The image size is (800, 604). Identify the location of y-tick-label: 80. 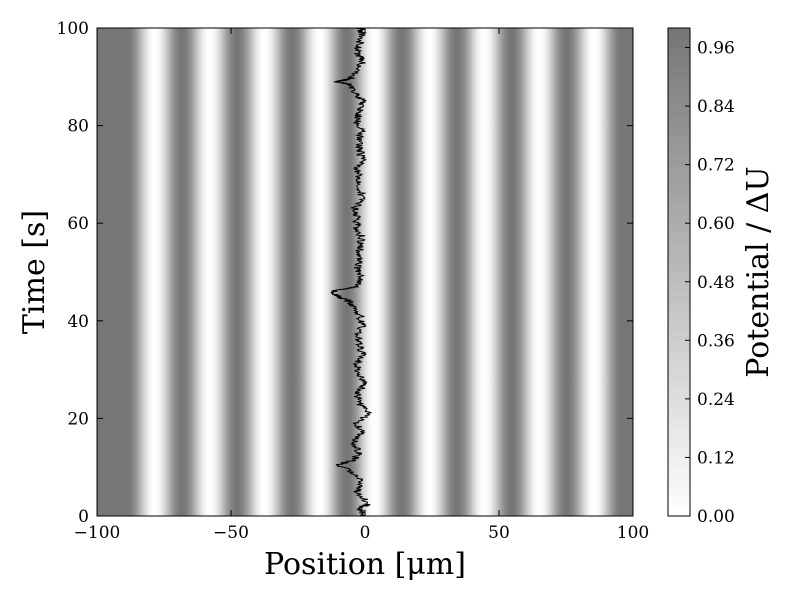
(78, 127).